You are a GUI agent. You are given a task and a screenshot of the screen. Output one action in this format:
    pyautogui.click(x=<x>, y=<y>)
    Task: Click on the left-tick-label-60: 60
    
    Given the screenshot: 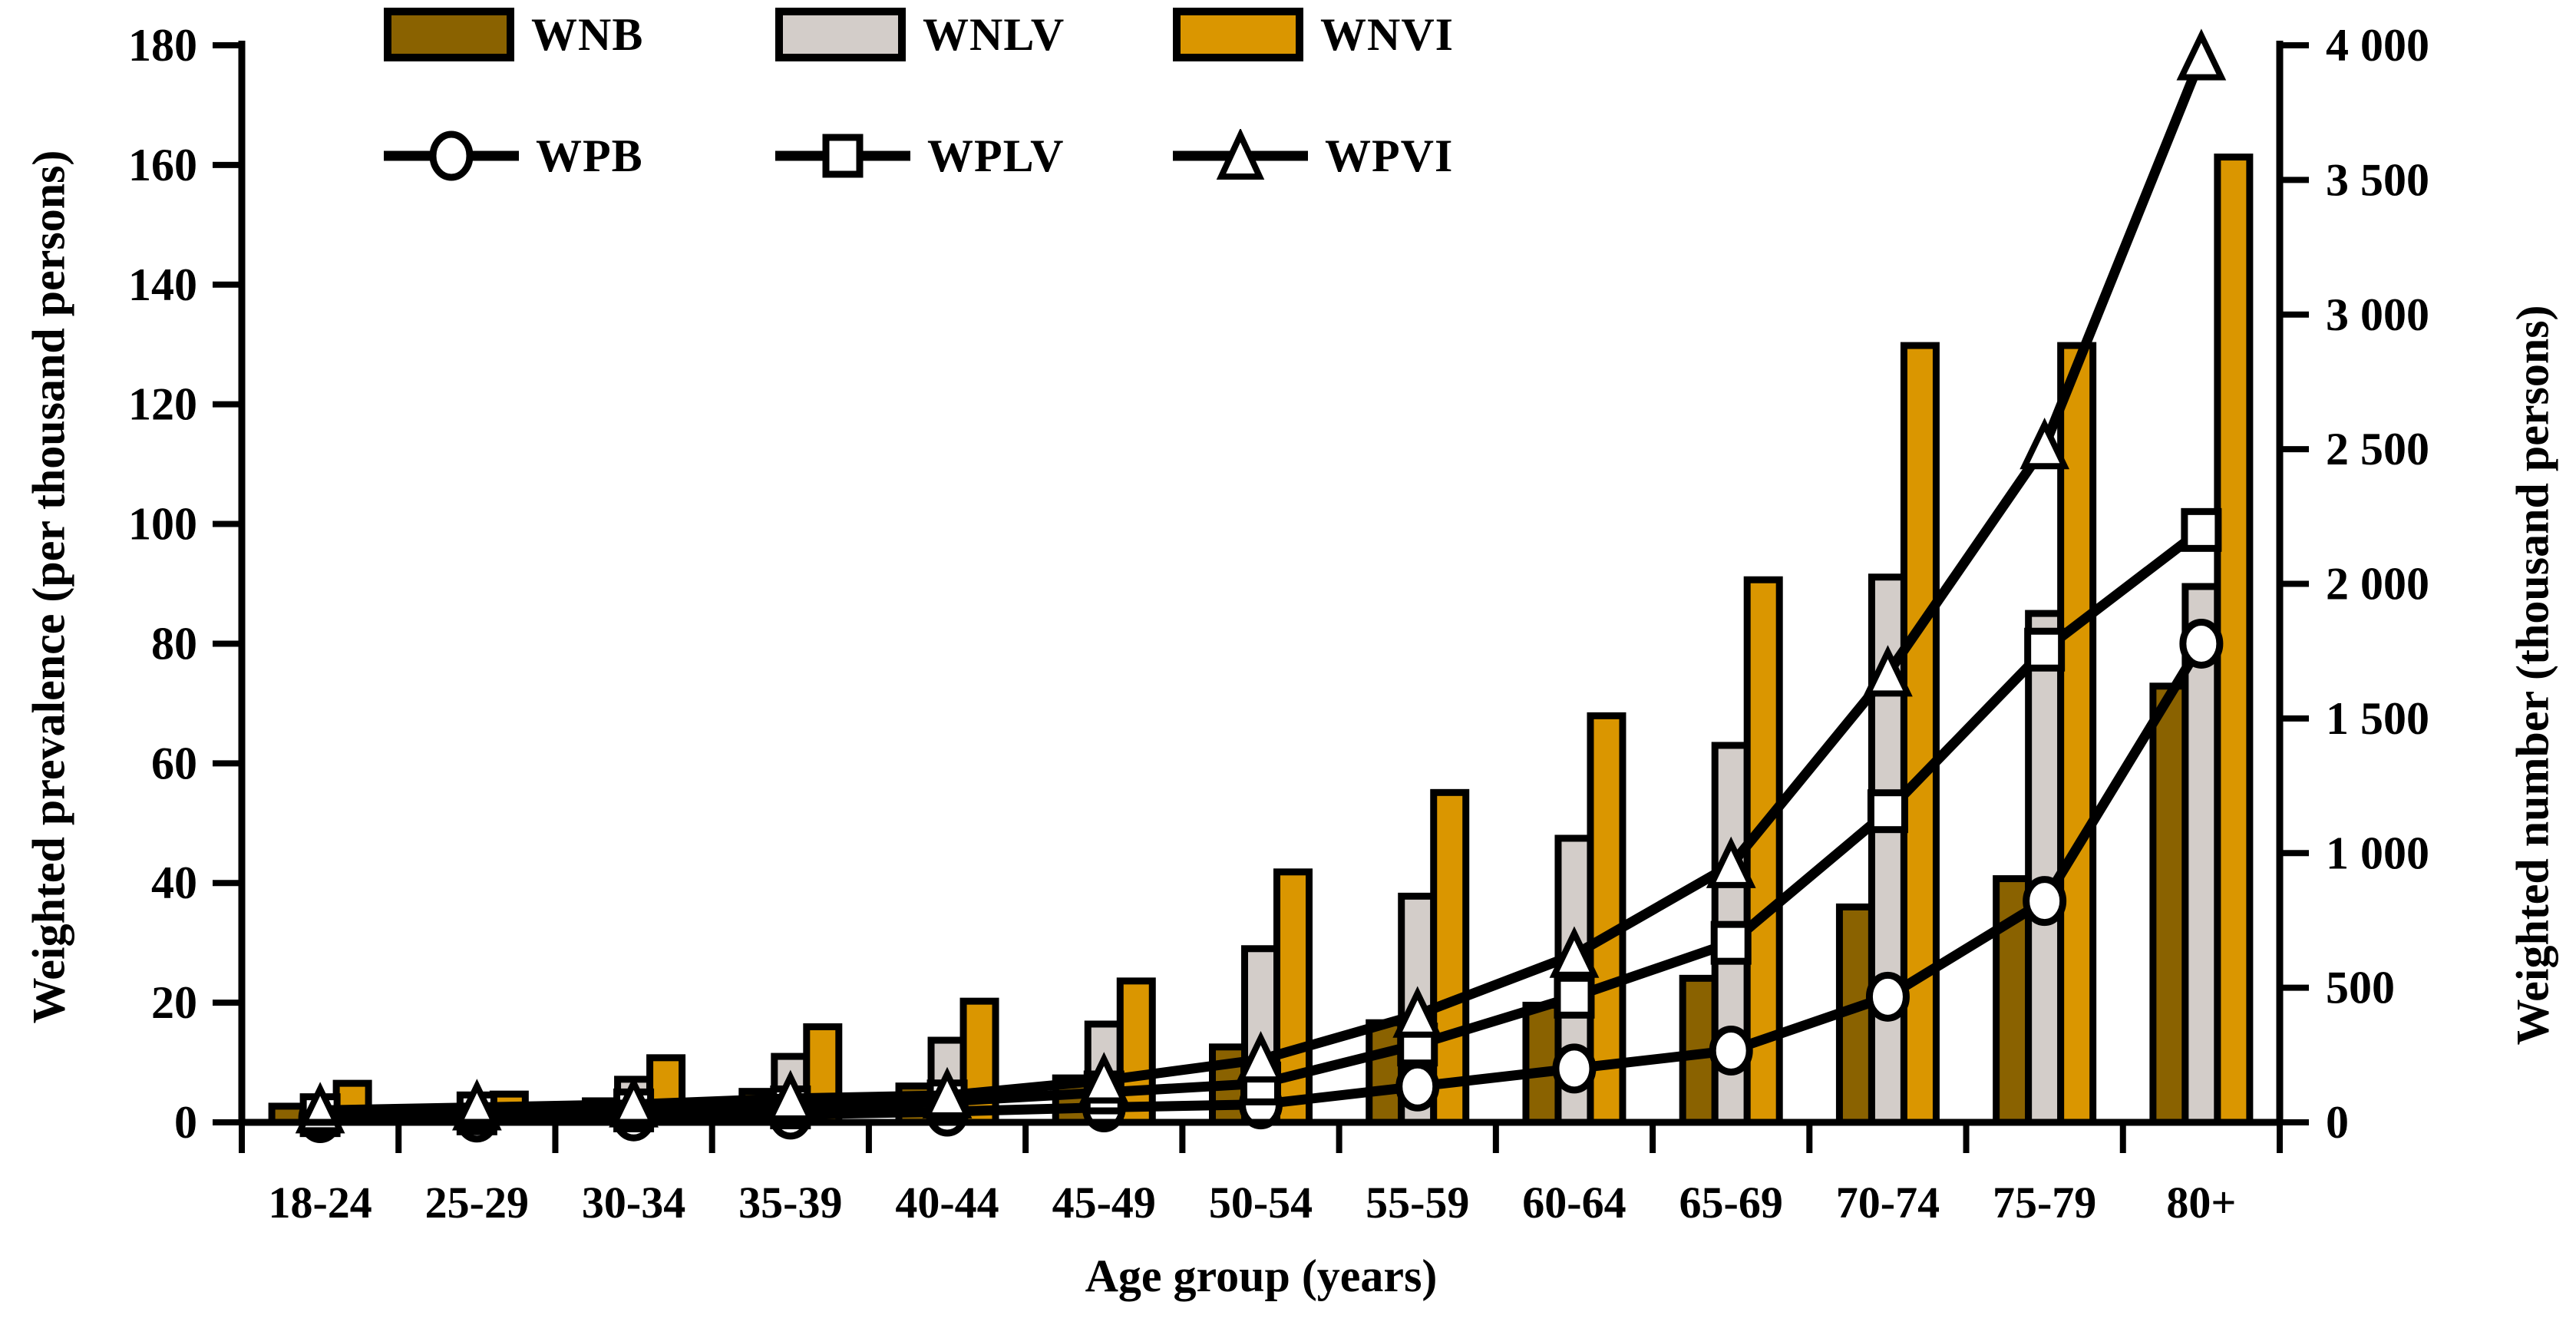 What is the action you would take?
    pyautogui.click(x=174, y=763)
    